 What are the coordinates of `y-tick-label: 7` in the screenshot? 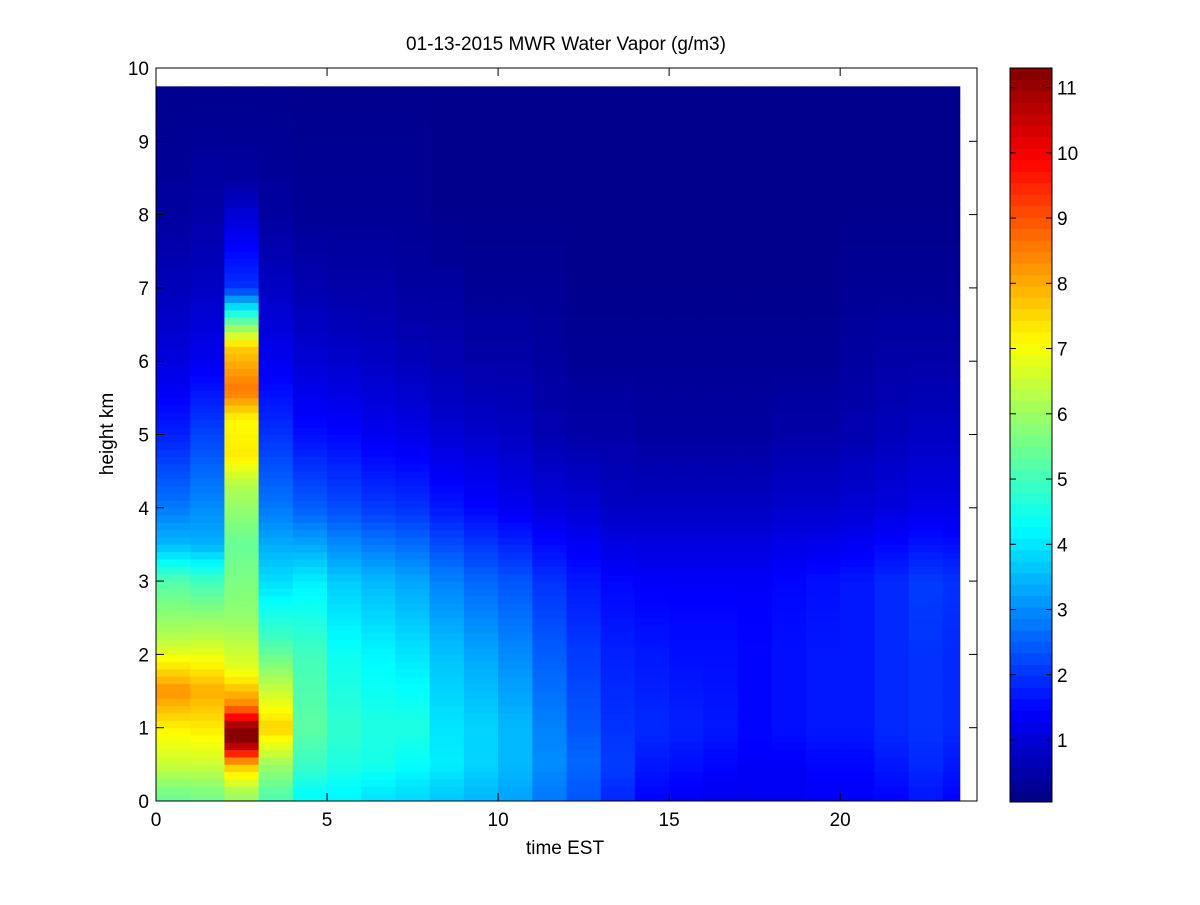 It's located at (143, 289).